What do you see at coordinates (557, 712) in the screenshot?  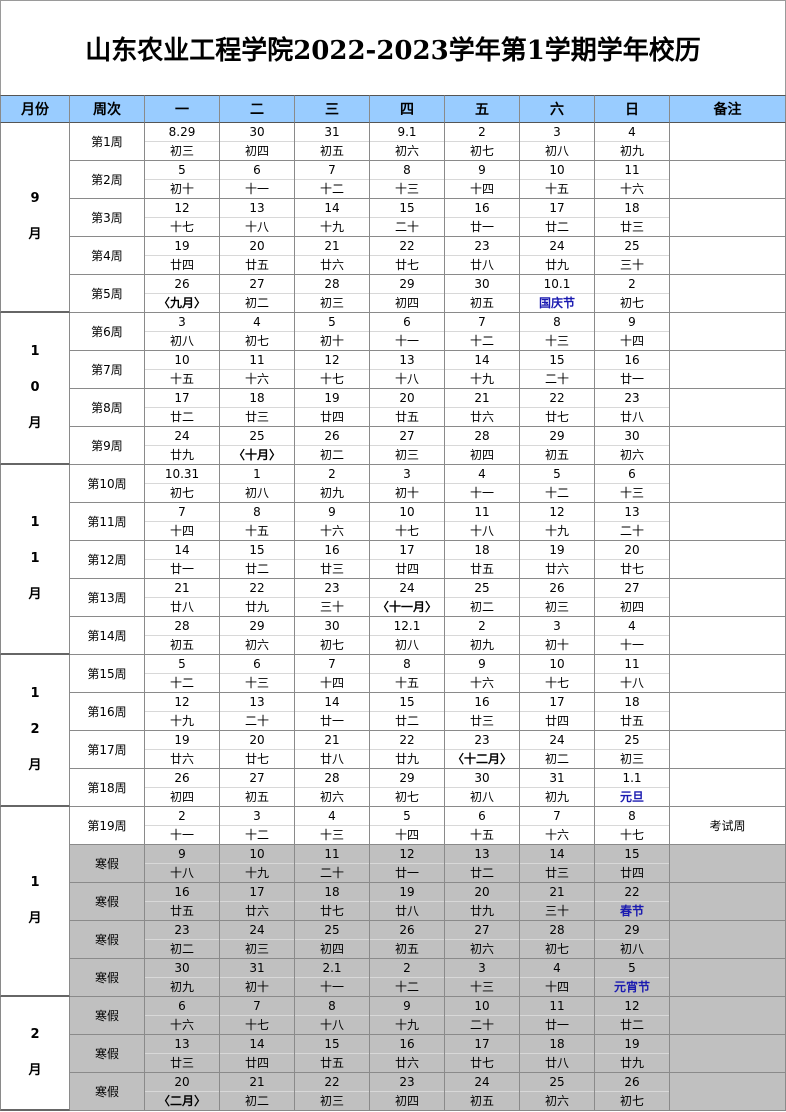 I see `day-cell: 17 廿四` at bounding box center [557, 712].